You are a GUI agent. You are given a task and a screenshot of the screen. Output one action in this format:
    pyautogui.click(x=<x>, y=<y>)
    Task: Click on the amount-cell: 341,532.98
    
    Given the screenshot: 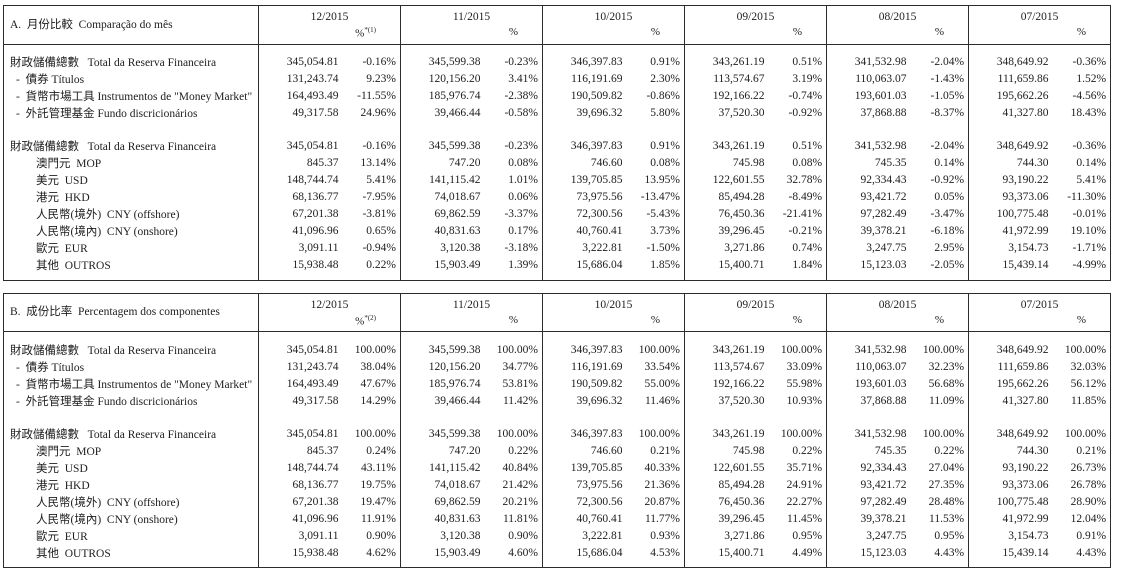 What is the action you would take?
    pyautogui.click(x=866, y=62)
    